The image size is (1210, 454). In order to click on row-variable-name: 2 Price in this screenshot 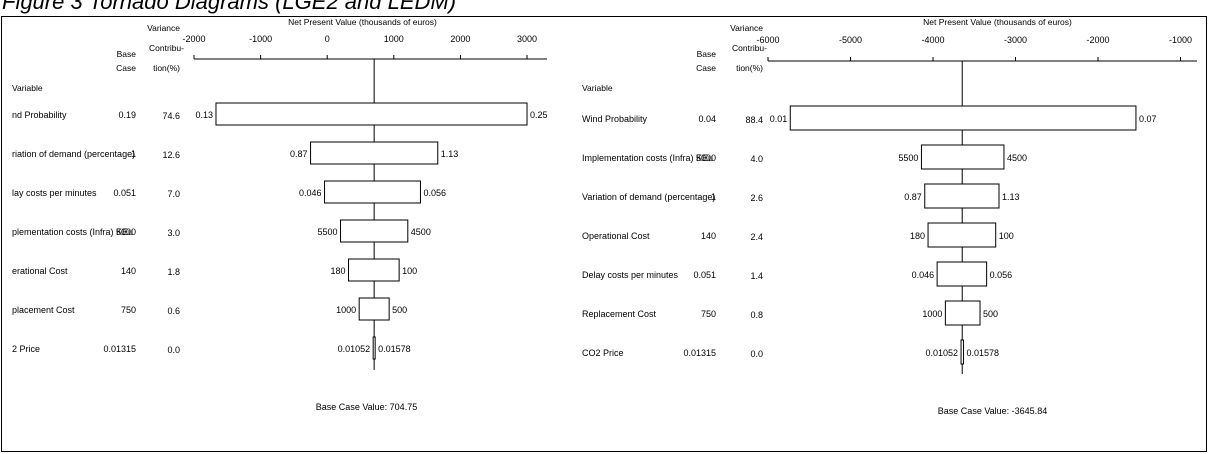, I will do `click(26, 349)`.